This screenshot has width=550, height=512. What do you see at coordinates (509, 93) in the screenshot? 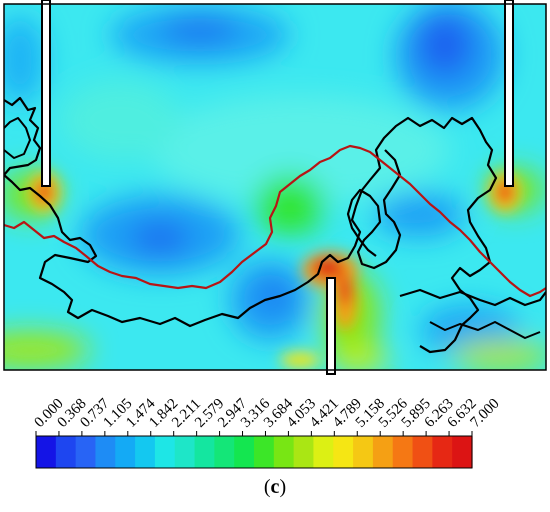
I see `right-baffle` at bounding box center [509, 93].